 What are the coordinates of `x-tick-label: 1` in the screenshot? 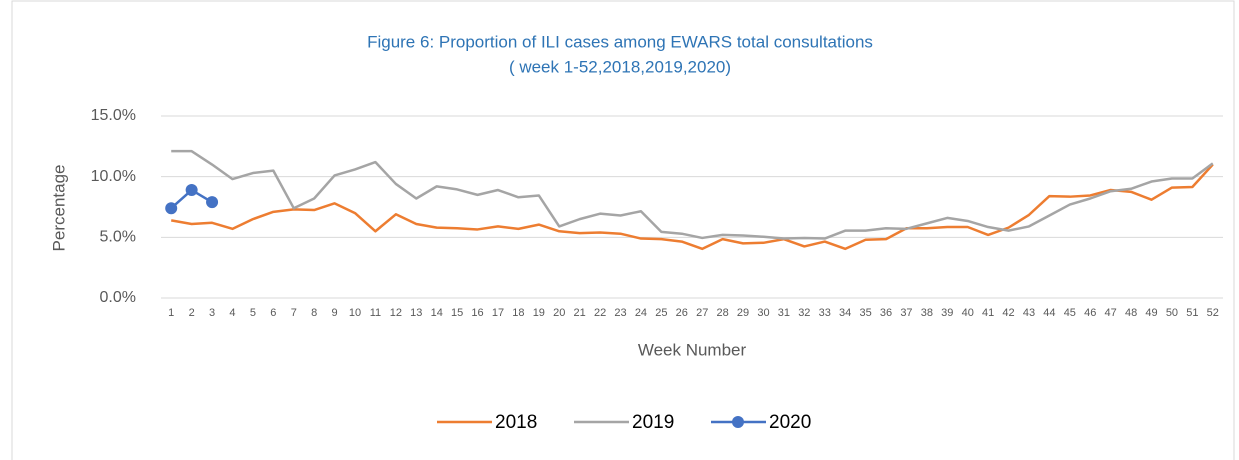 It's located at (171, 313).